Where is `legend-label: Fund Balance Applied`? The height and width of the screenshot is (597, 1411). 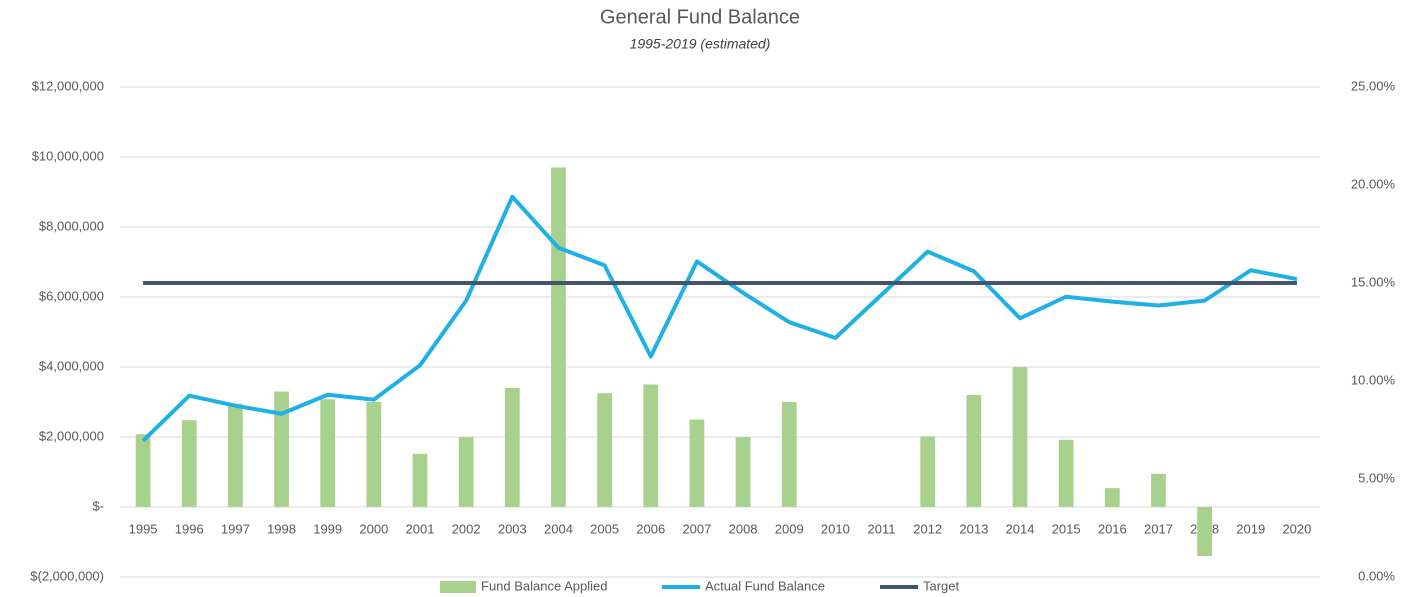
legend-label: Fund Balance Applied is located at coordinates (544, 585).